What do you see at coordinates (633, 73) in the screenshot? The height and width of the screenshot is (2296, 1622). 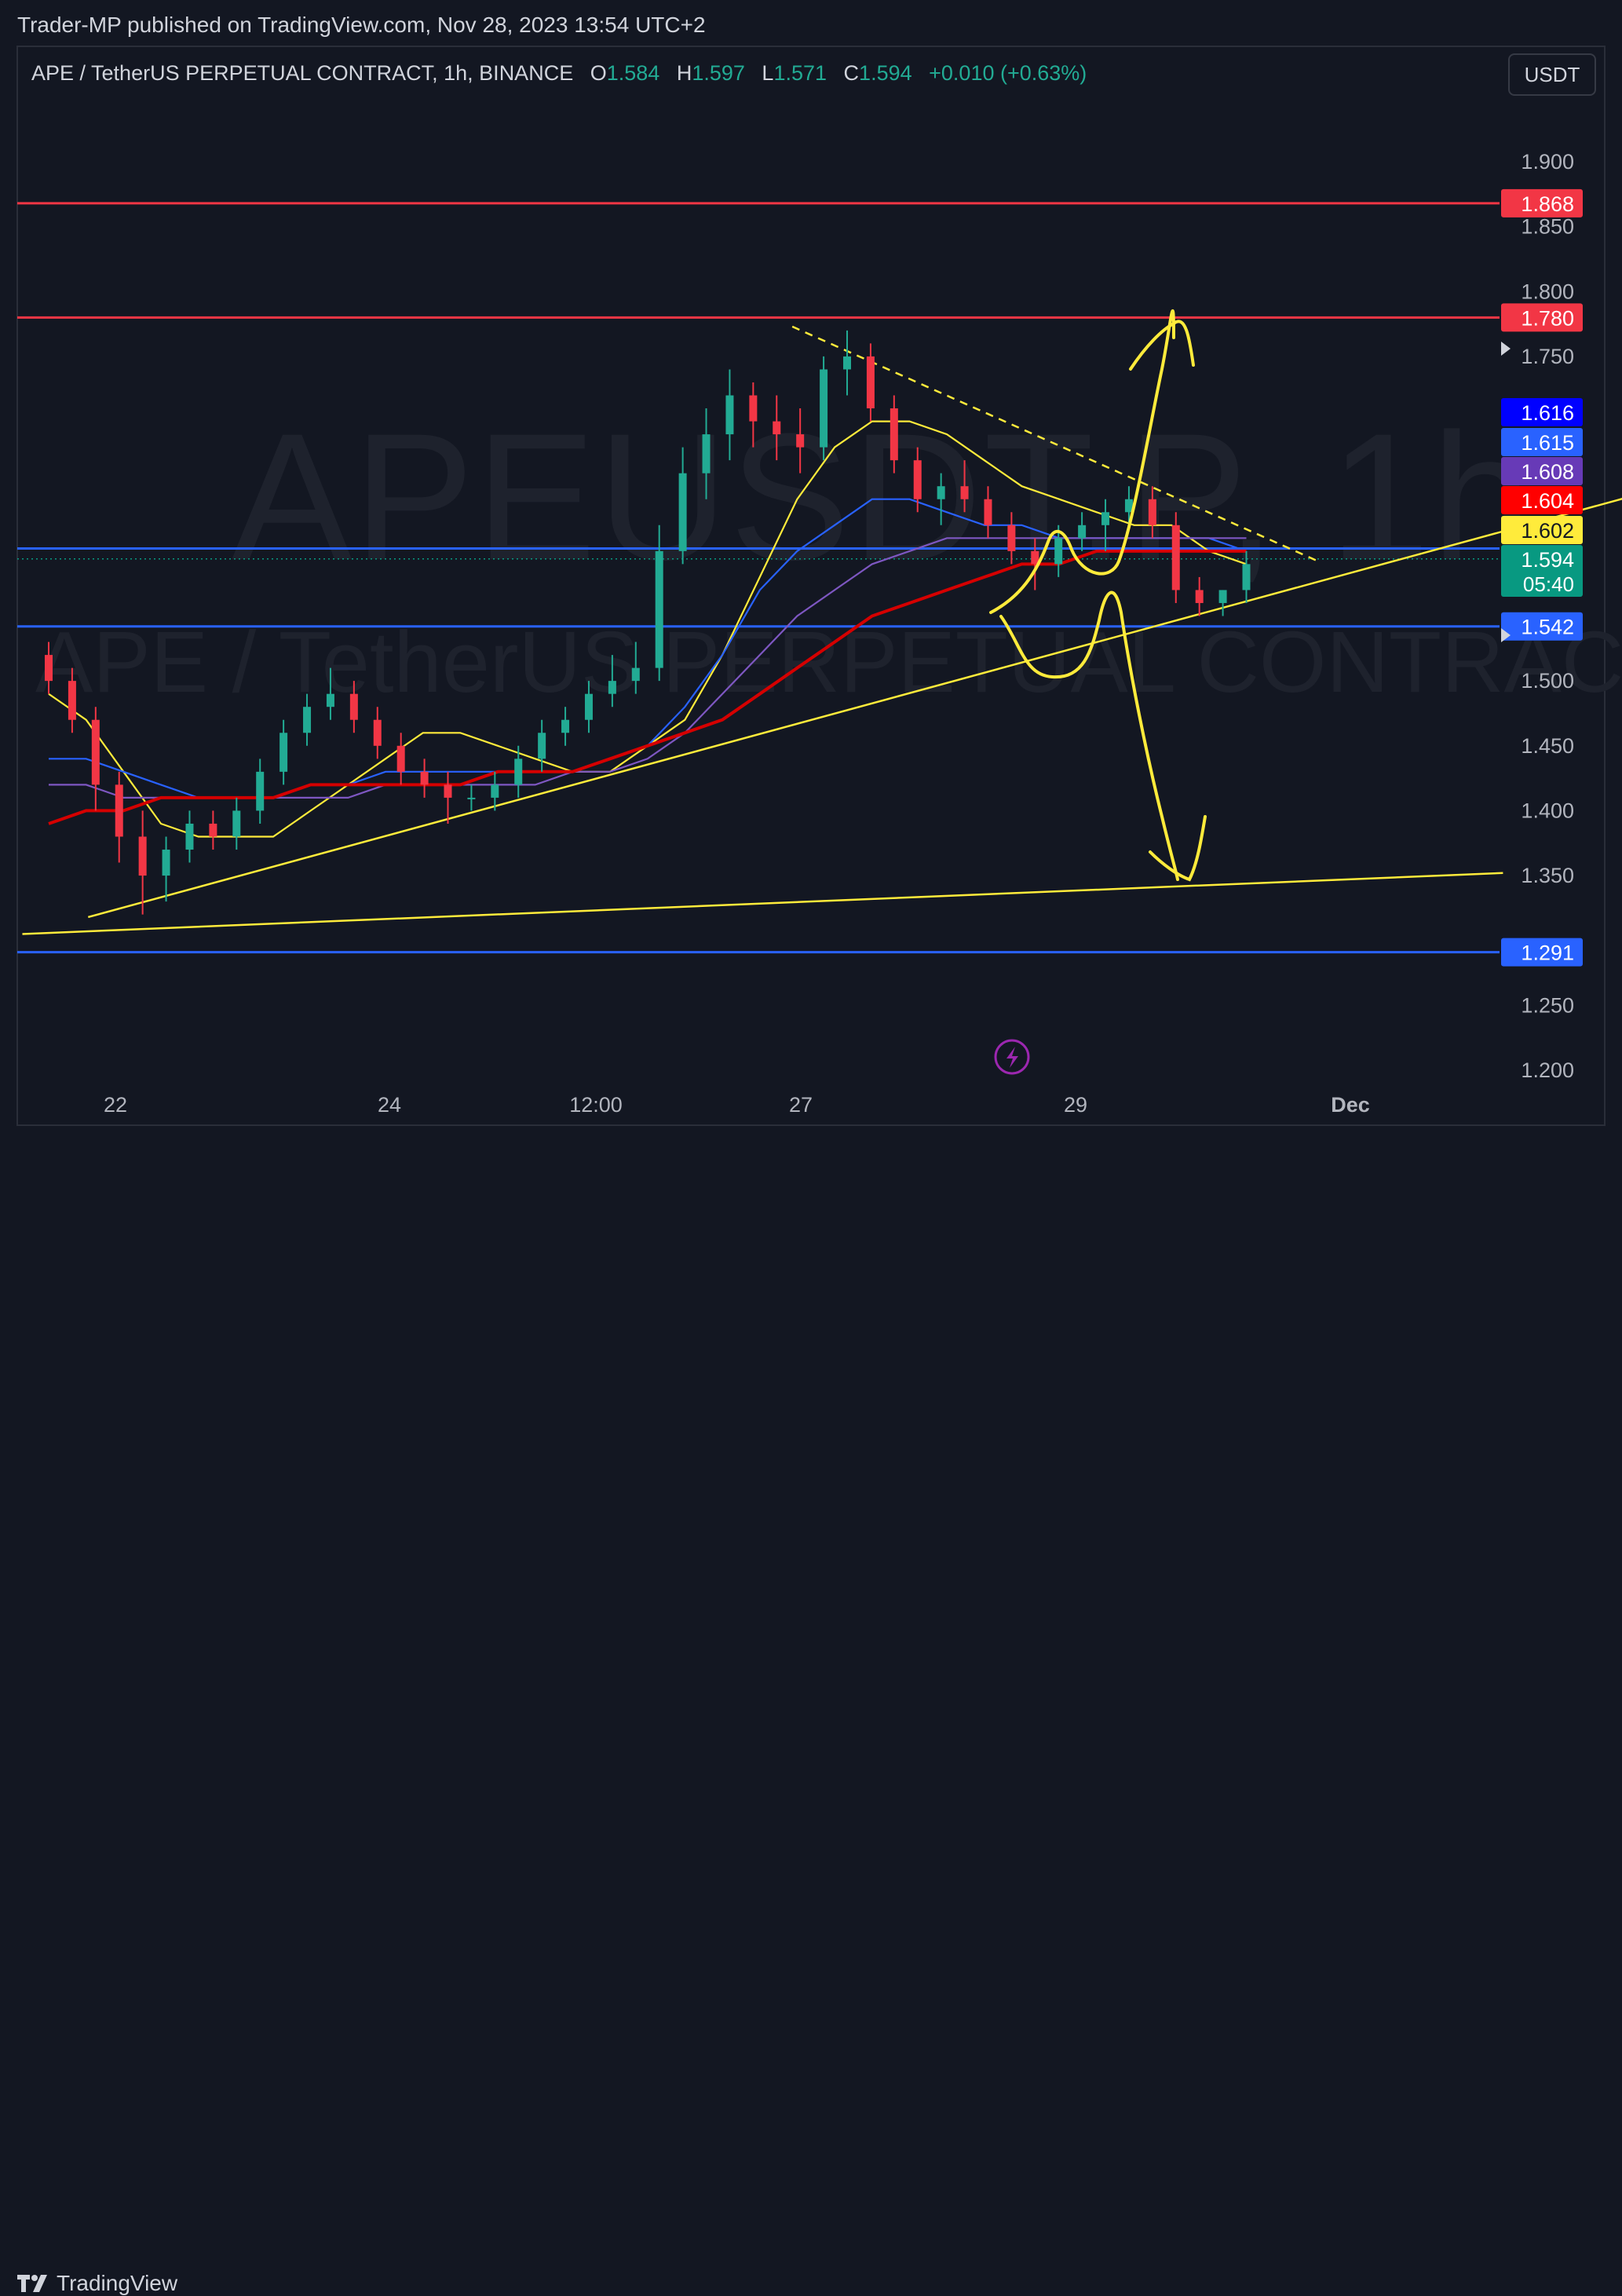 I see `open-value: 1.584` at bounding box center [633, 73].